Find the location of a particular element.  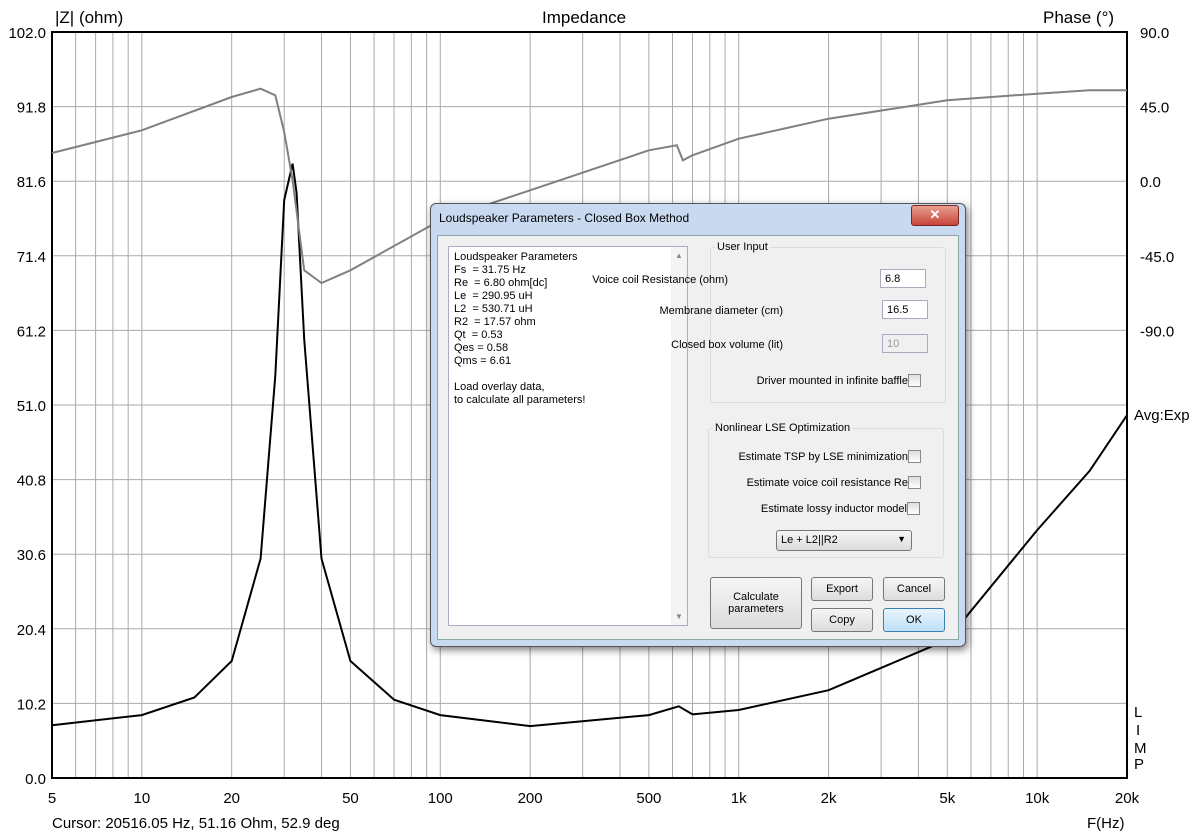

baffle-label: Driver mounted in infinite baffle is located at coordinates (832, 381).